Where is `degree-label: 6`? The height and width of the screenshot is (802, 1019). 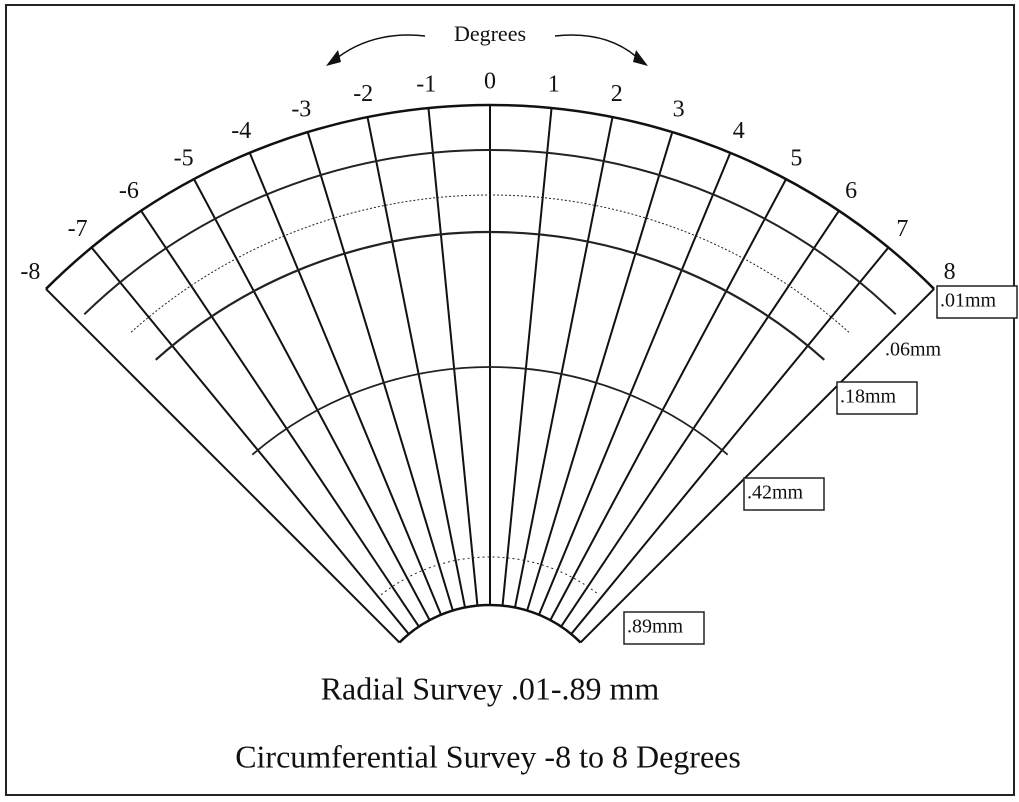 degree-label: 6 is located at coordinates (851, 191).